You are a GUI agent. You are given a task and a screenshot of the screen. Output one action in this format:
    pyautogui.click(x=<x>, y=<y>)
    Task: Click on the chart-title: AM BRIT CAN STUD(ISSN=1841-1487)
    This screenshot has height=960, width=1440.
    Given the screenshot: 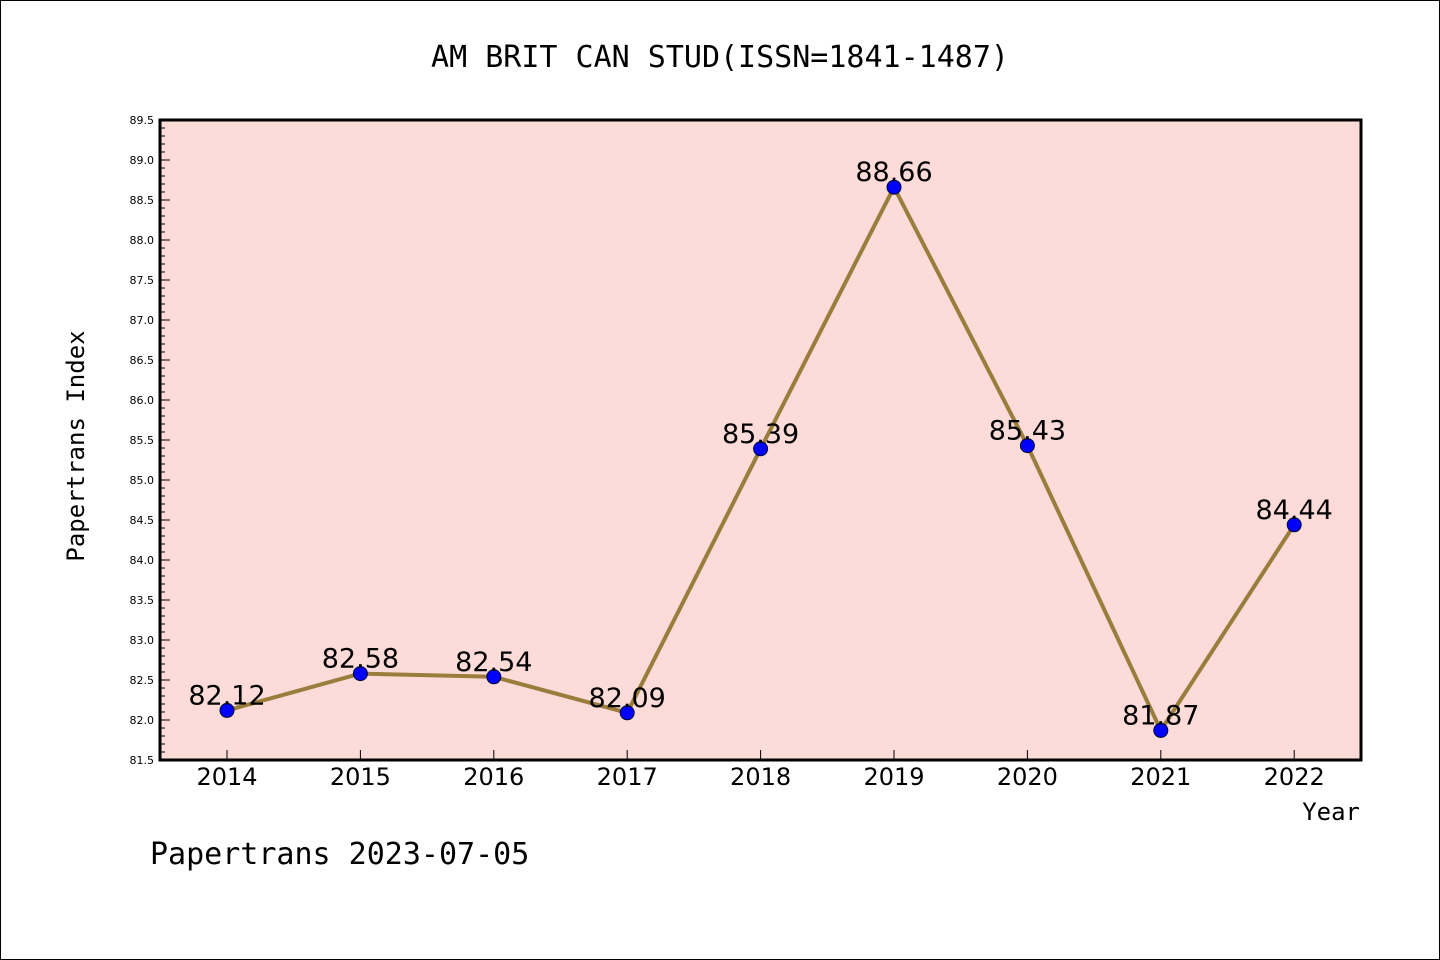 What is the action you would take?
    pyautogui.click(x=720, y=57)
    